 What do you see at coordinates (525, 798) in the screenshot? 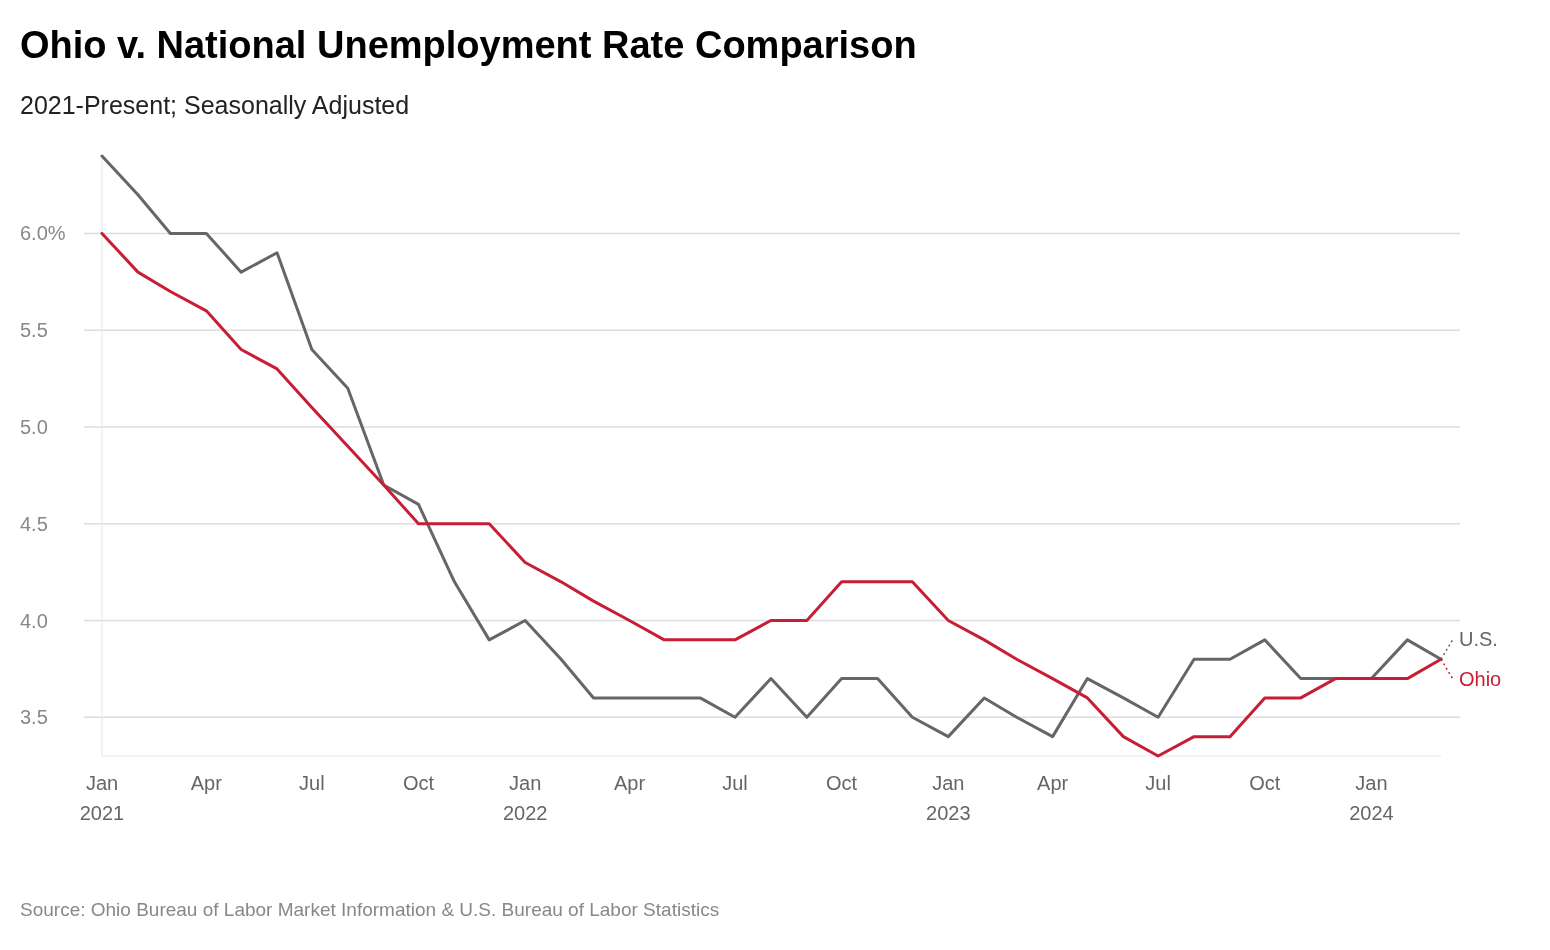
I see `x-tick-label: Jan 2022` at bounding box center [525, 798].